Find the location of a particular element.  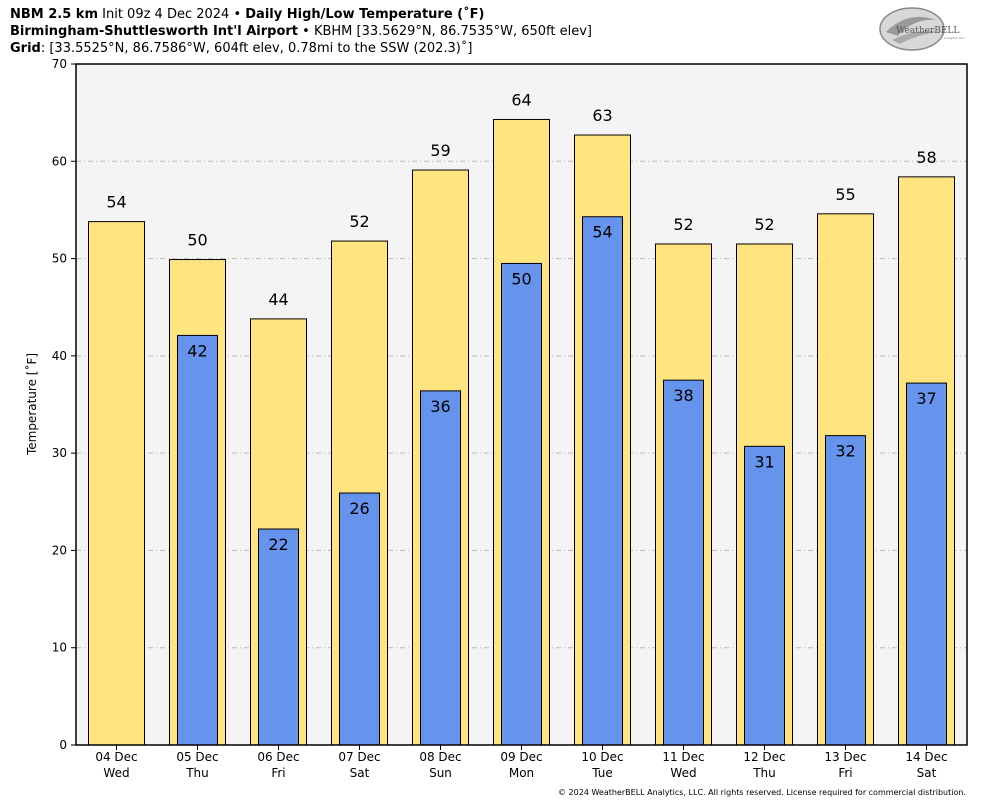

high-label-4: 59 is located at coordinates (440, 150).